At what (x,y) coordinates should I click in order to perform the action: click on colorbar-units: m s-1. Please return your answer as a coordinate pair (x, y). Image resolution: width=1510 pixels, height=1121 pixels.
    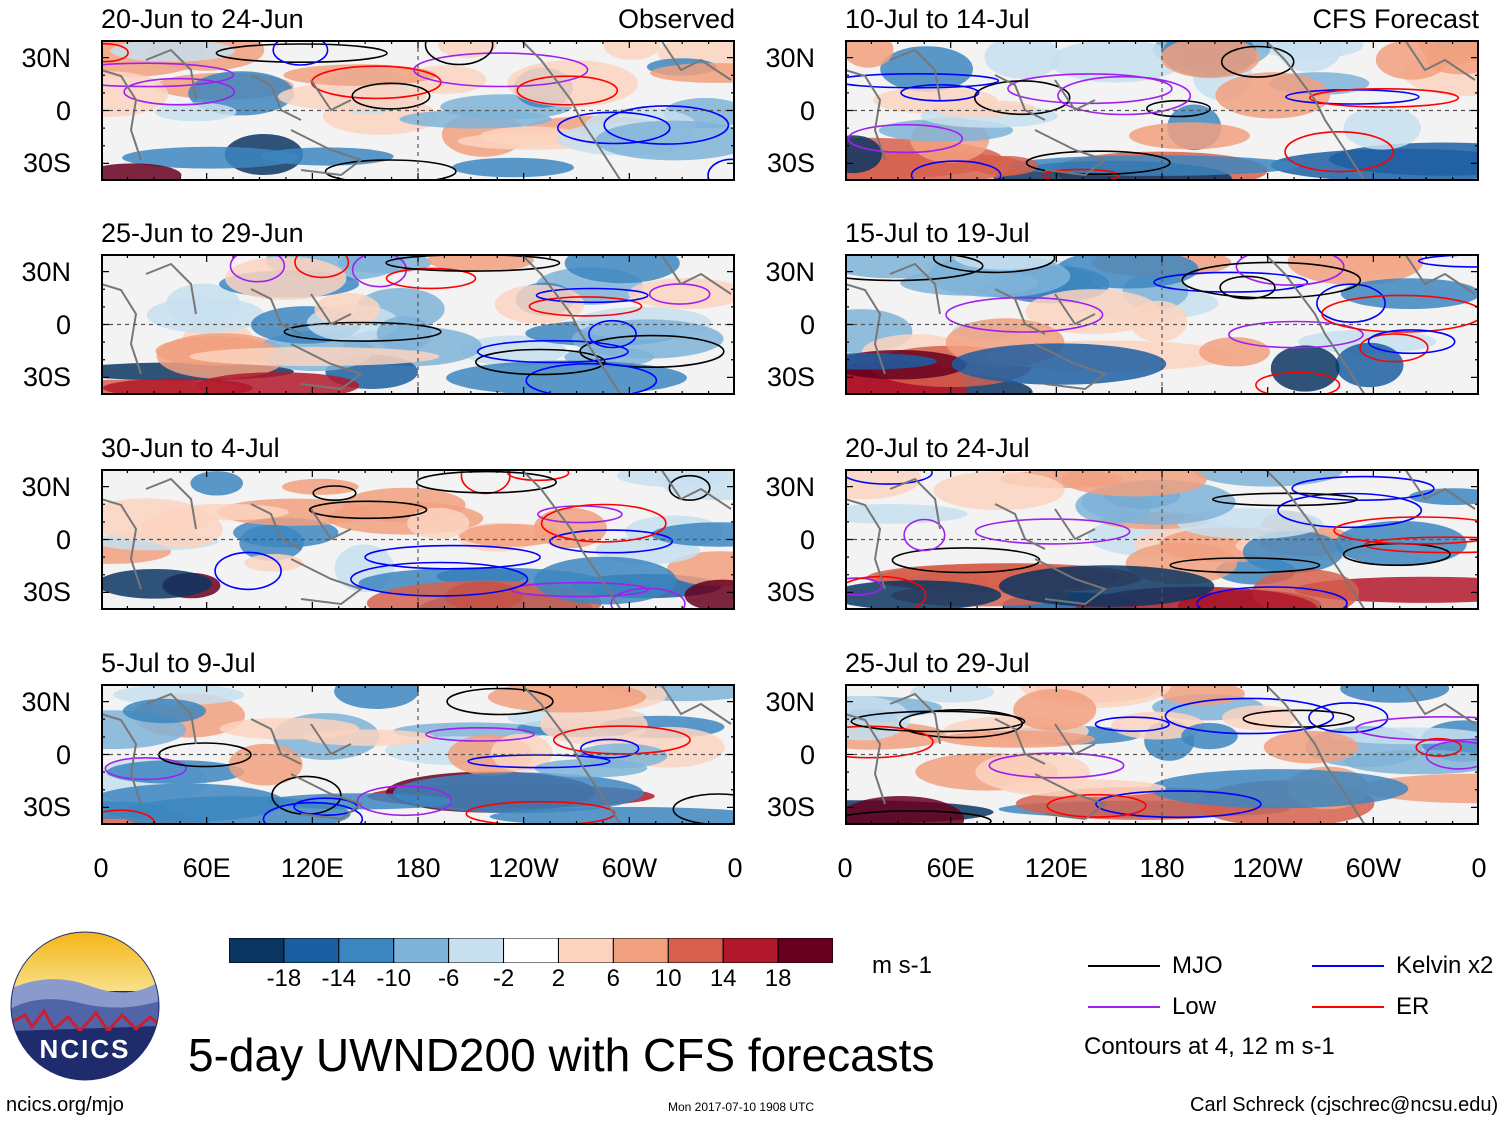
    Looking at the image, I should click on (902, 965).